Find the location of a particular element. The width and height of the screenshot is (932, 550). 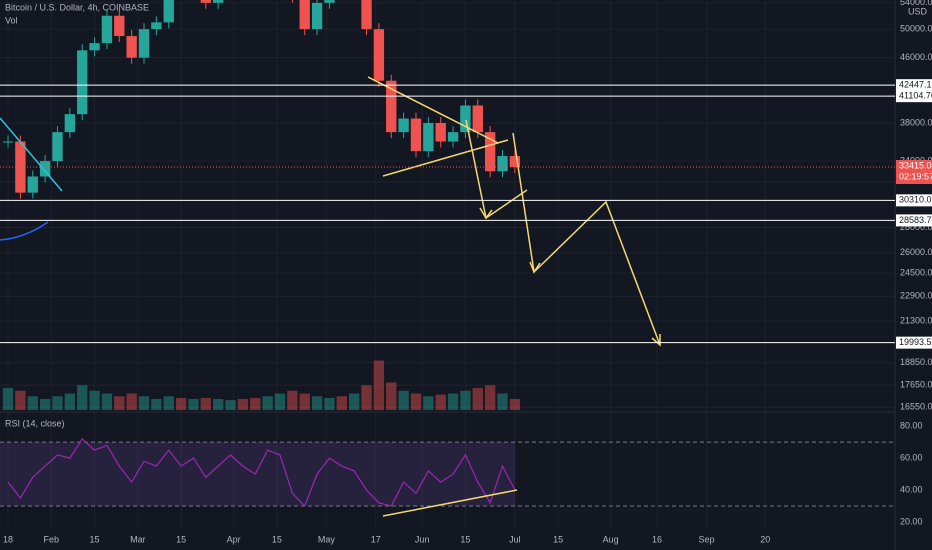

level-label: 30310.03 is located at coordinates (915, 200).